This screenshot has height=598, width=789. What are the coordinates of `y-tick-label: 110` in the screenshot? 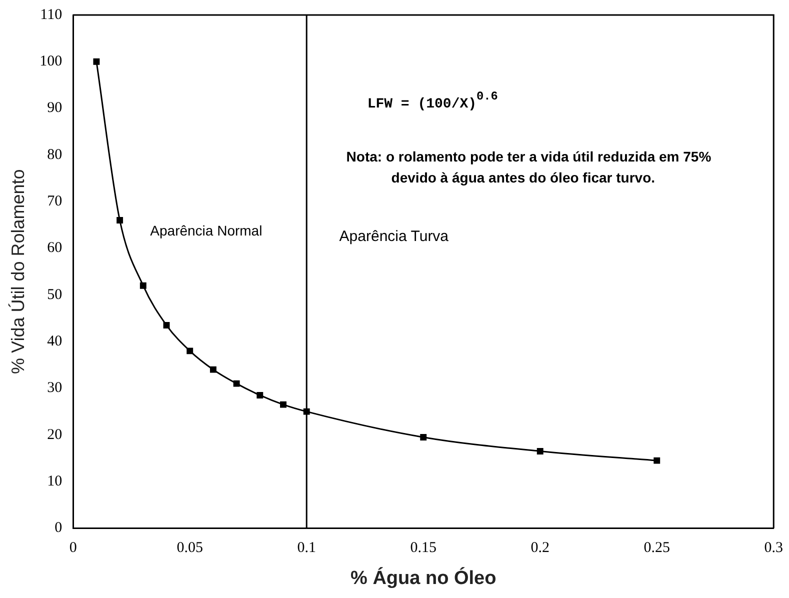 It's located at (51, 14).